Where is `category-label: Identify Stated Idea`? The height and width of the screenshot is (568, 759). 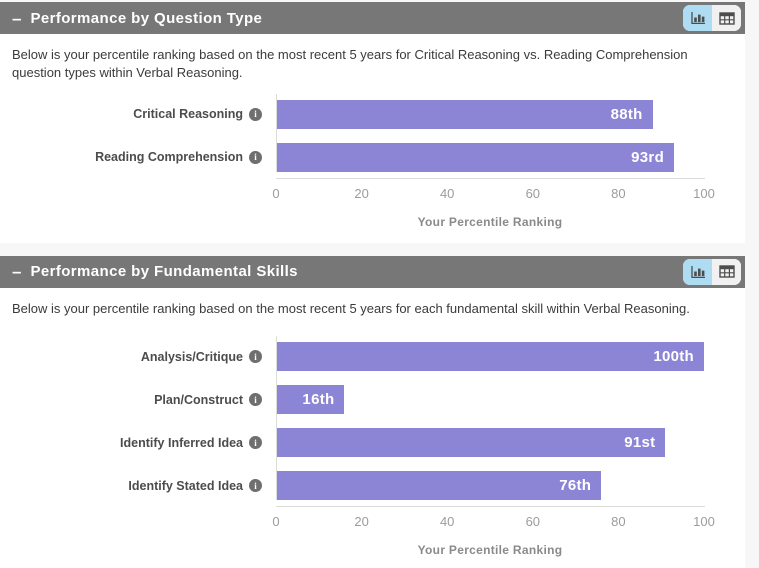
category-label: Identify Stated Idea is located at coordinates (185, 485).